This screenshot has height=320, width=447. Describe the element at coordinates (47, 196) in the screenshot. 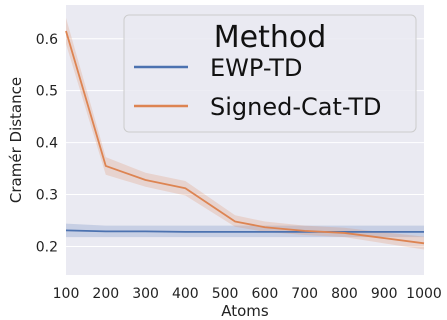

I see `y-tick-label: 0.3` at that location.